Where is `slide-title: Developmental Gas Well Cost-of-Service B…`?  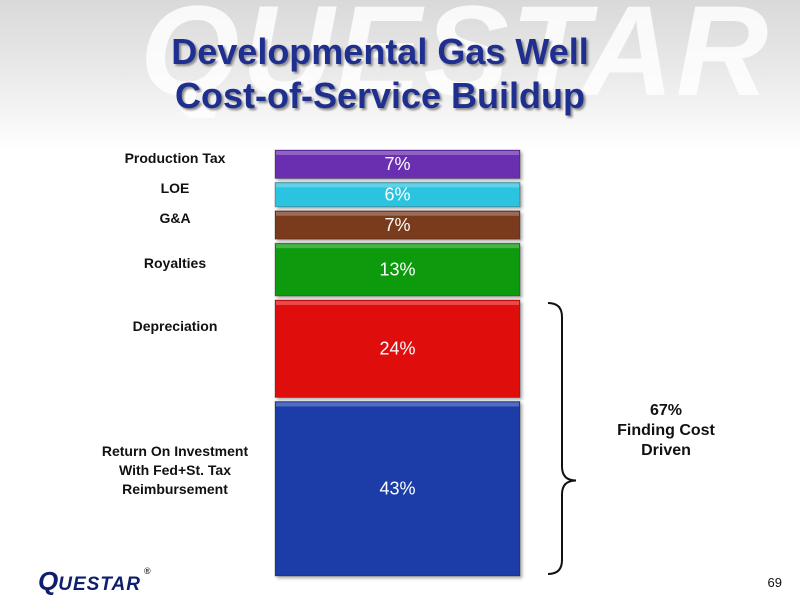 slide-title: Developmental Gas Well Cost-of-Service B… is located at coordinates (380, 74).